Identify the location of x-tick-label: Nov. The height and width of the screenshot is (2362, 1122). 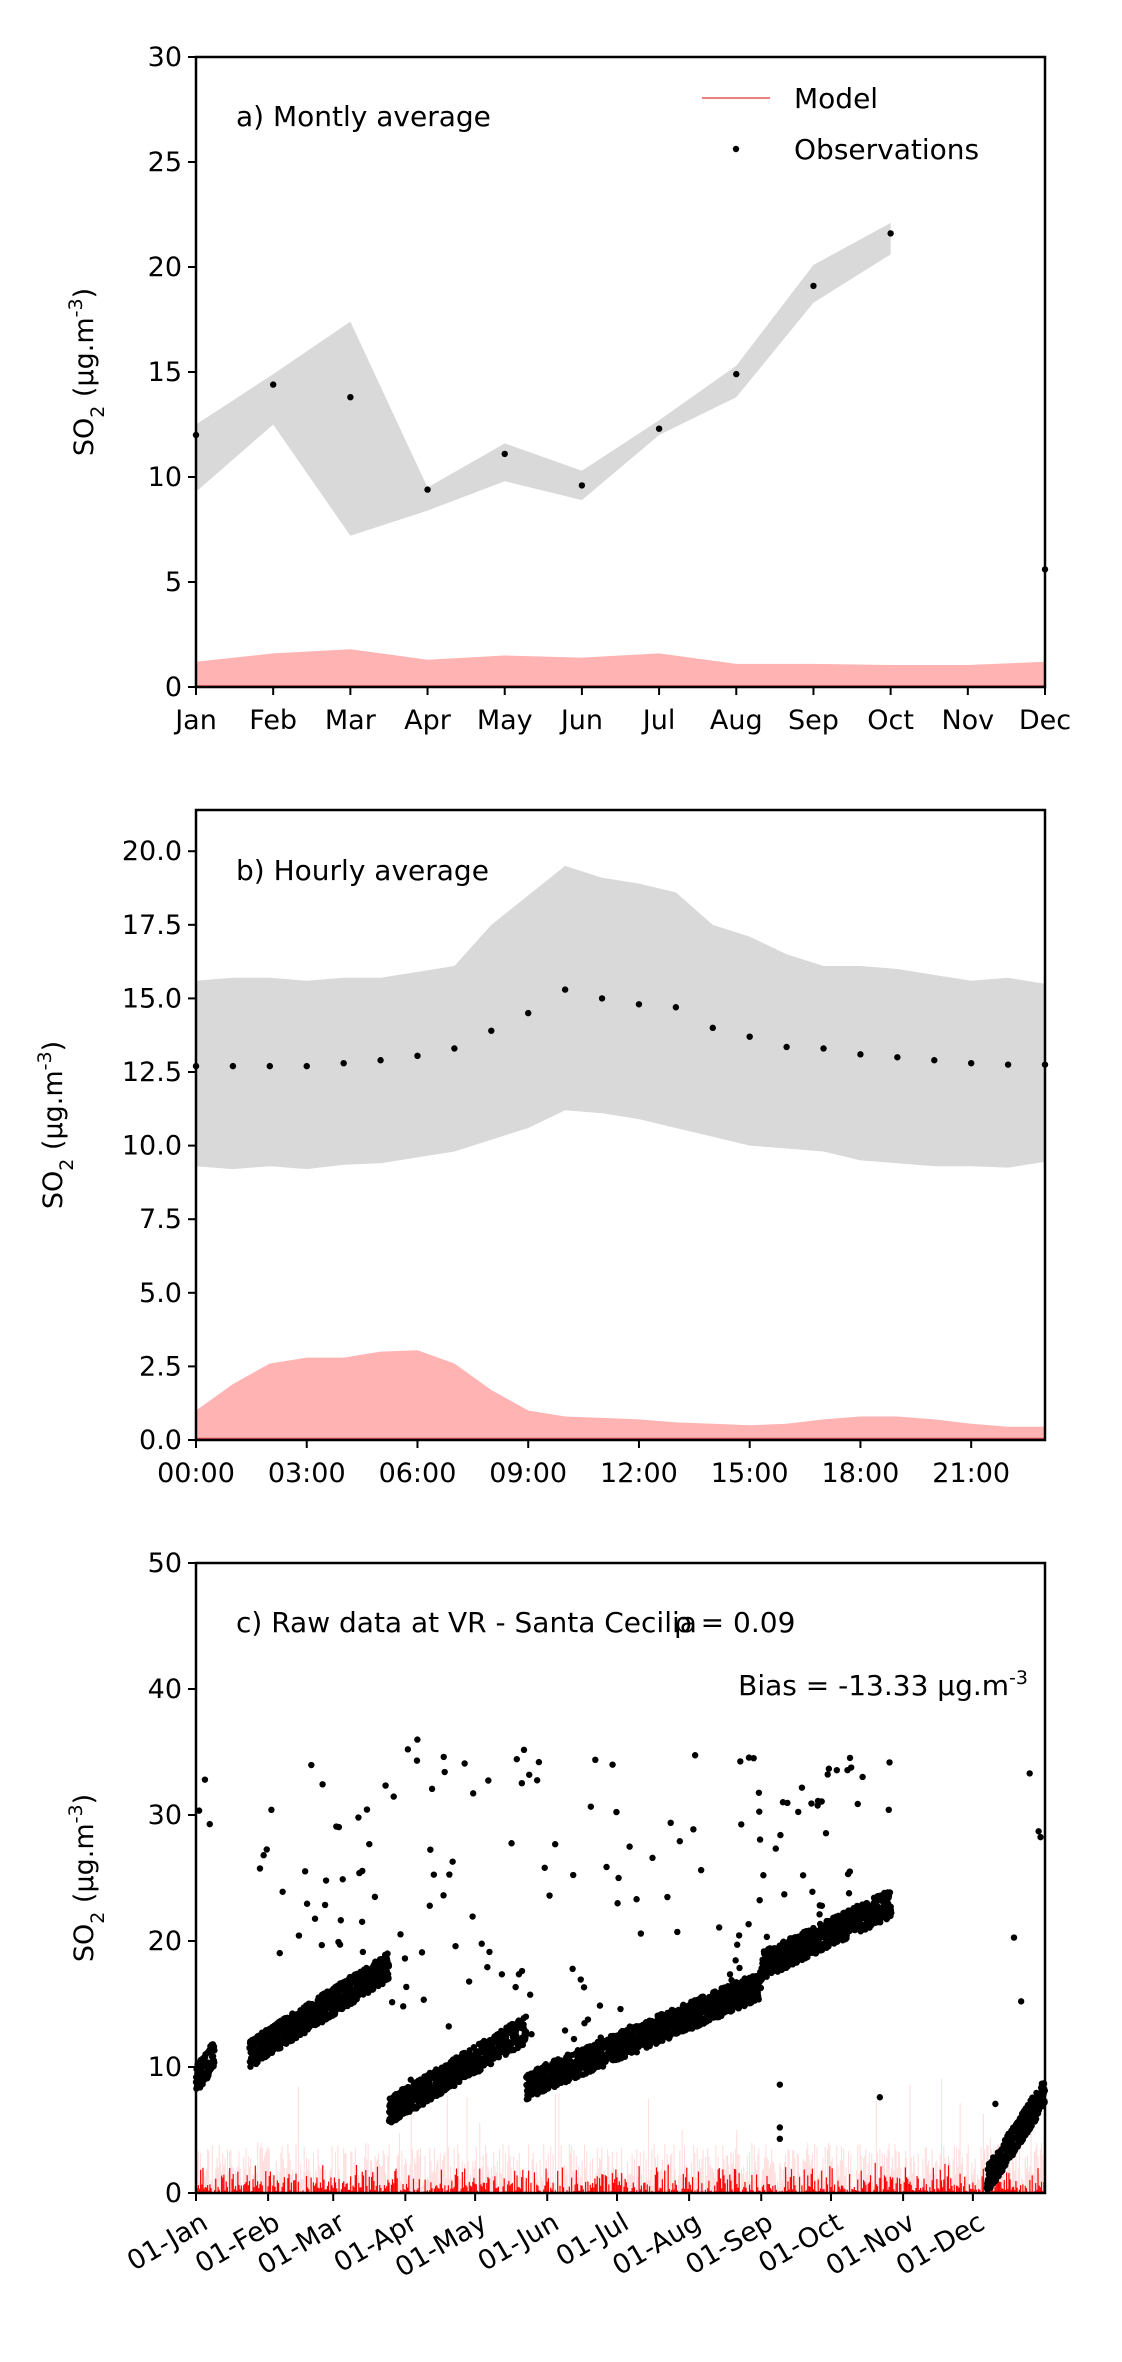
(967, 720).